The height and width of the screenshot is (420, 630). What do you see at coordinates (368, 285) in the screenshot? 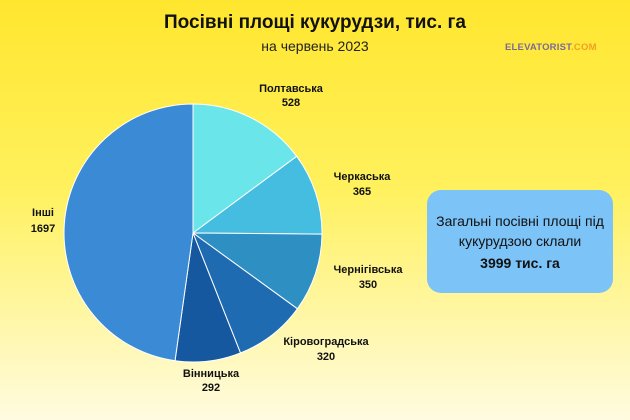
I see `slice-value: 350` at bounding box center [368, 285].